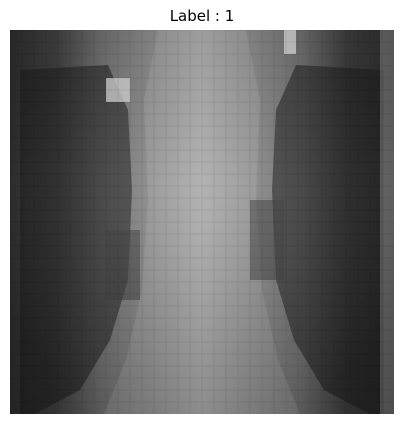 This screenshot has width=404, height=425. What do you see at coordinates (202, 16) in the screenshot?
I see `figure-title: Label : 1` at bounding box center [202, 16].